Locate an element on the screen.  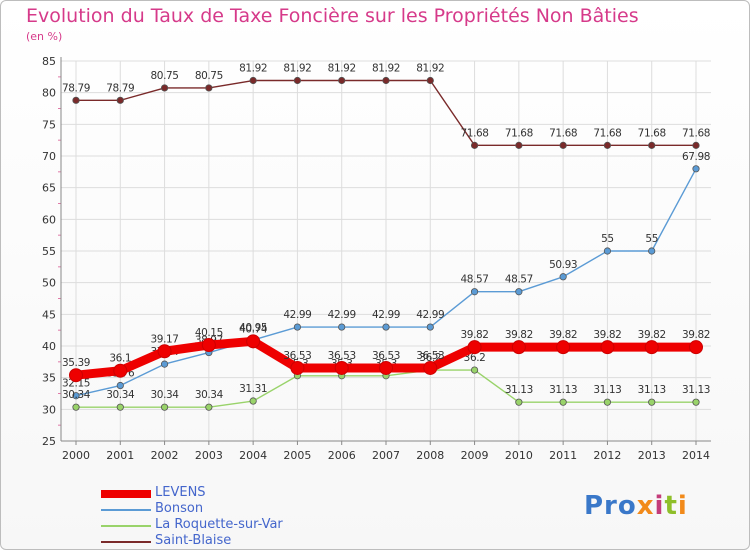
x-tick-label: 2000 is located at coordinates (76, 455).